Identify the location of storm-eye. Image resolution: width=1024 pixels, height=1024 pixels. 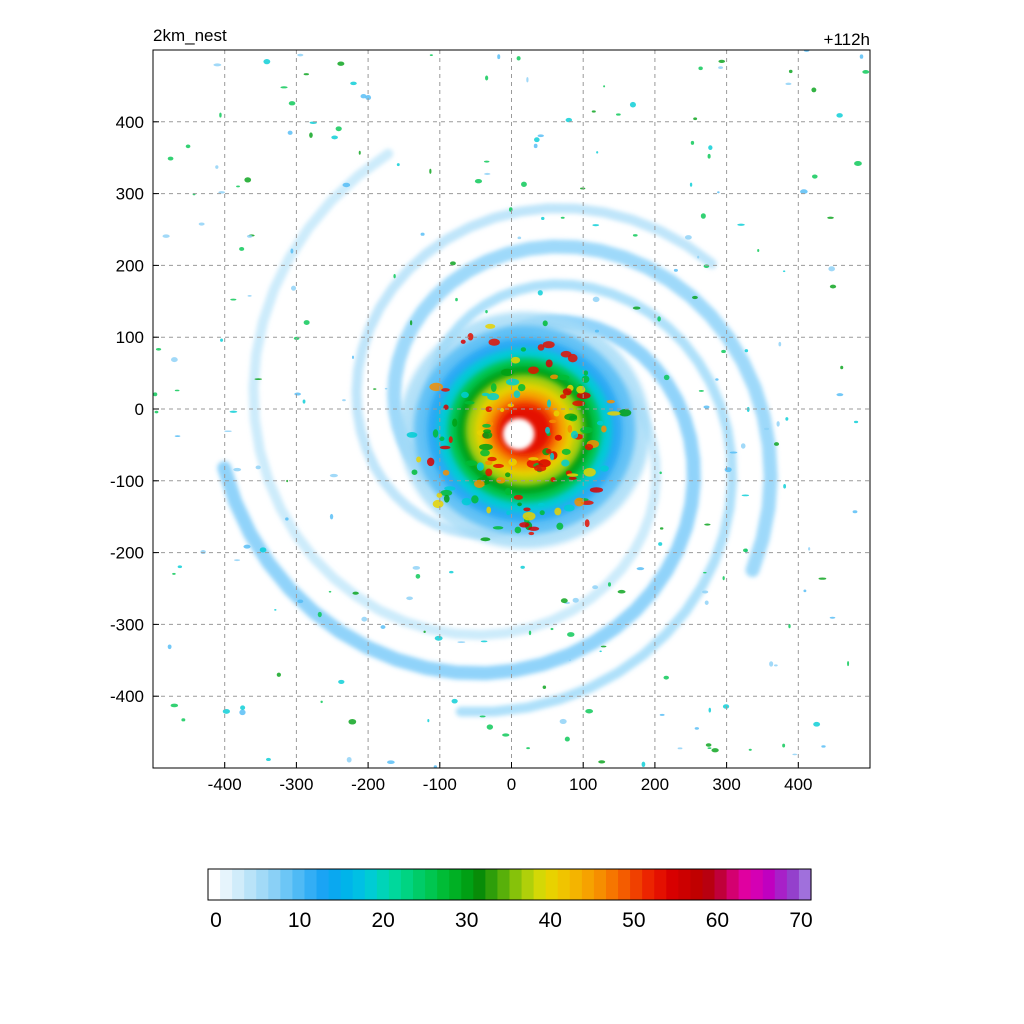
(518, 434).